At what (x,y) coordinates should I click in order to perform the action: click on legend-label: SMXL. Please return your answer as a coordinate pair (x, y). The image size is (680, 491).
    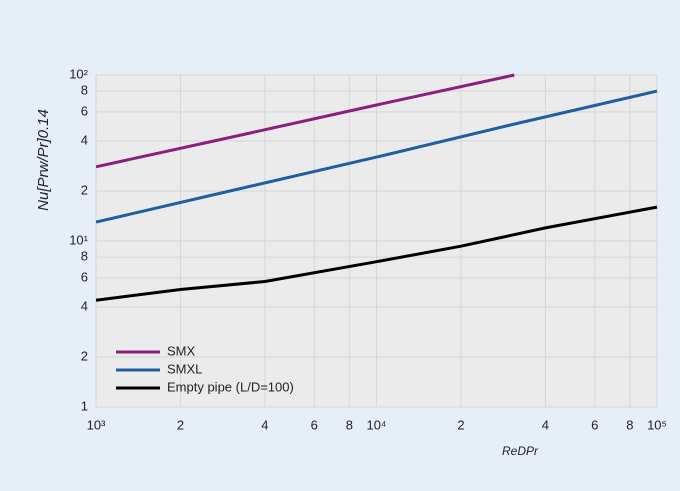
    Looking at the image, I should click on (184, 368).